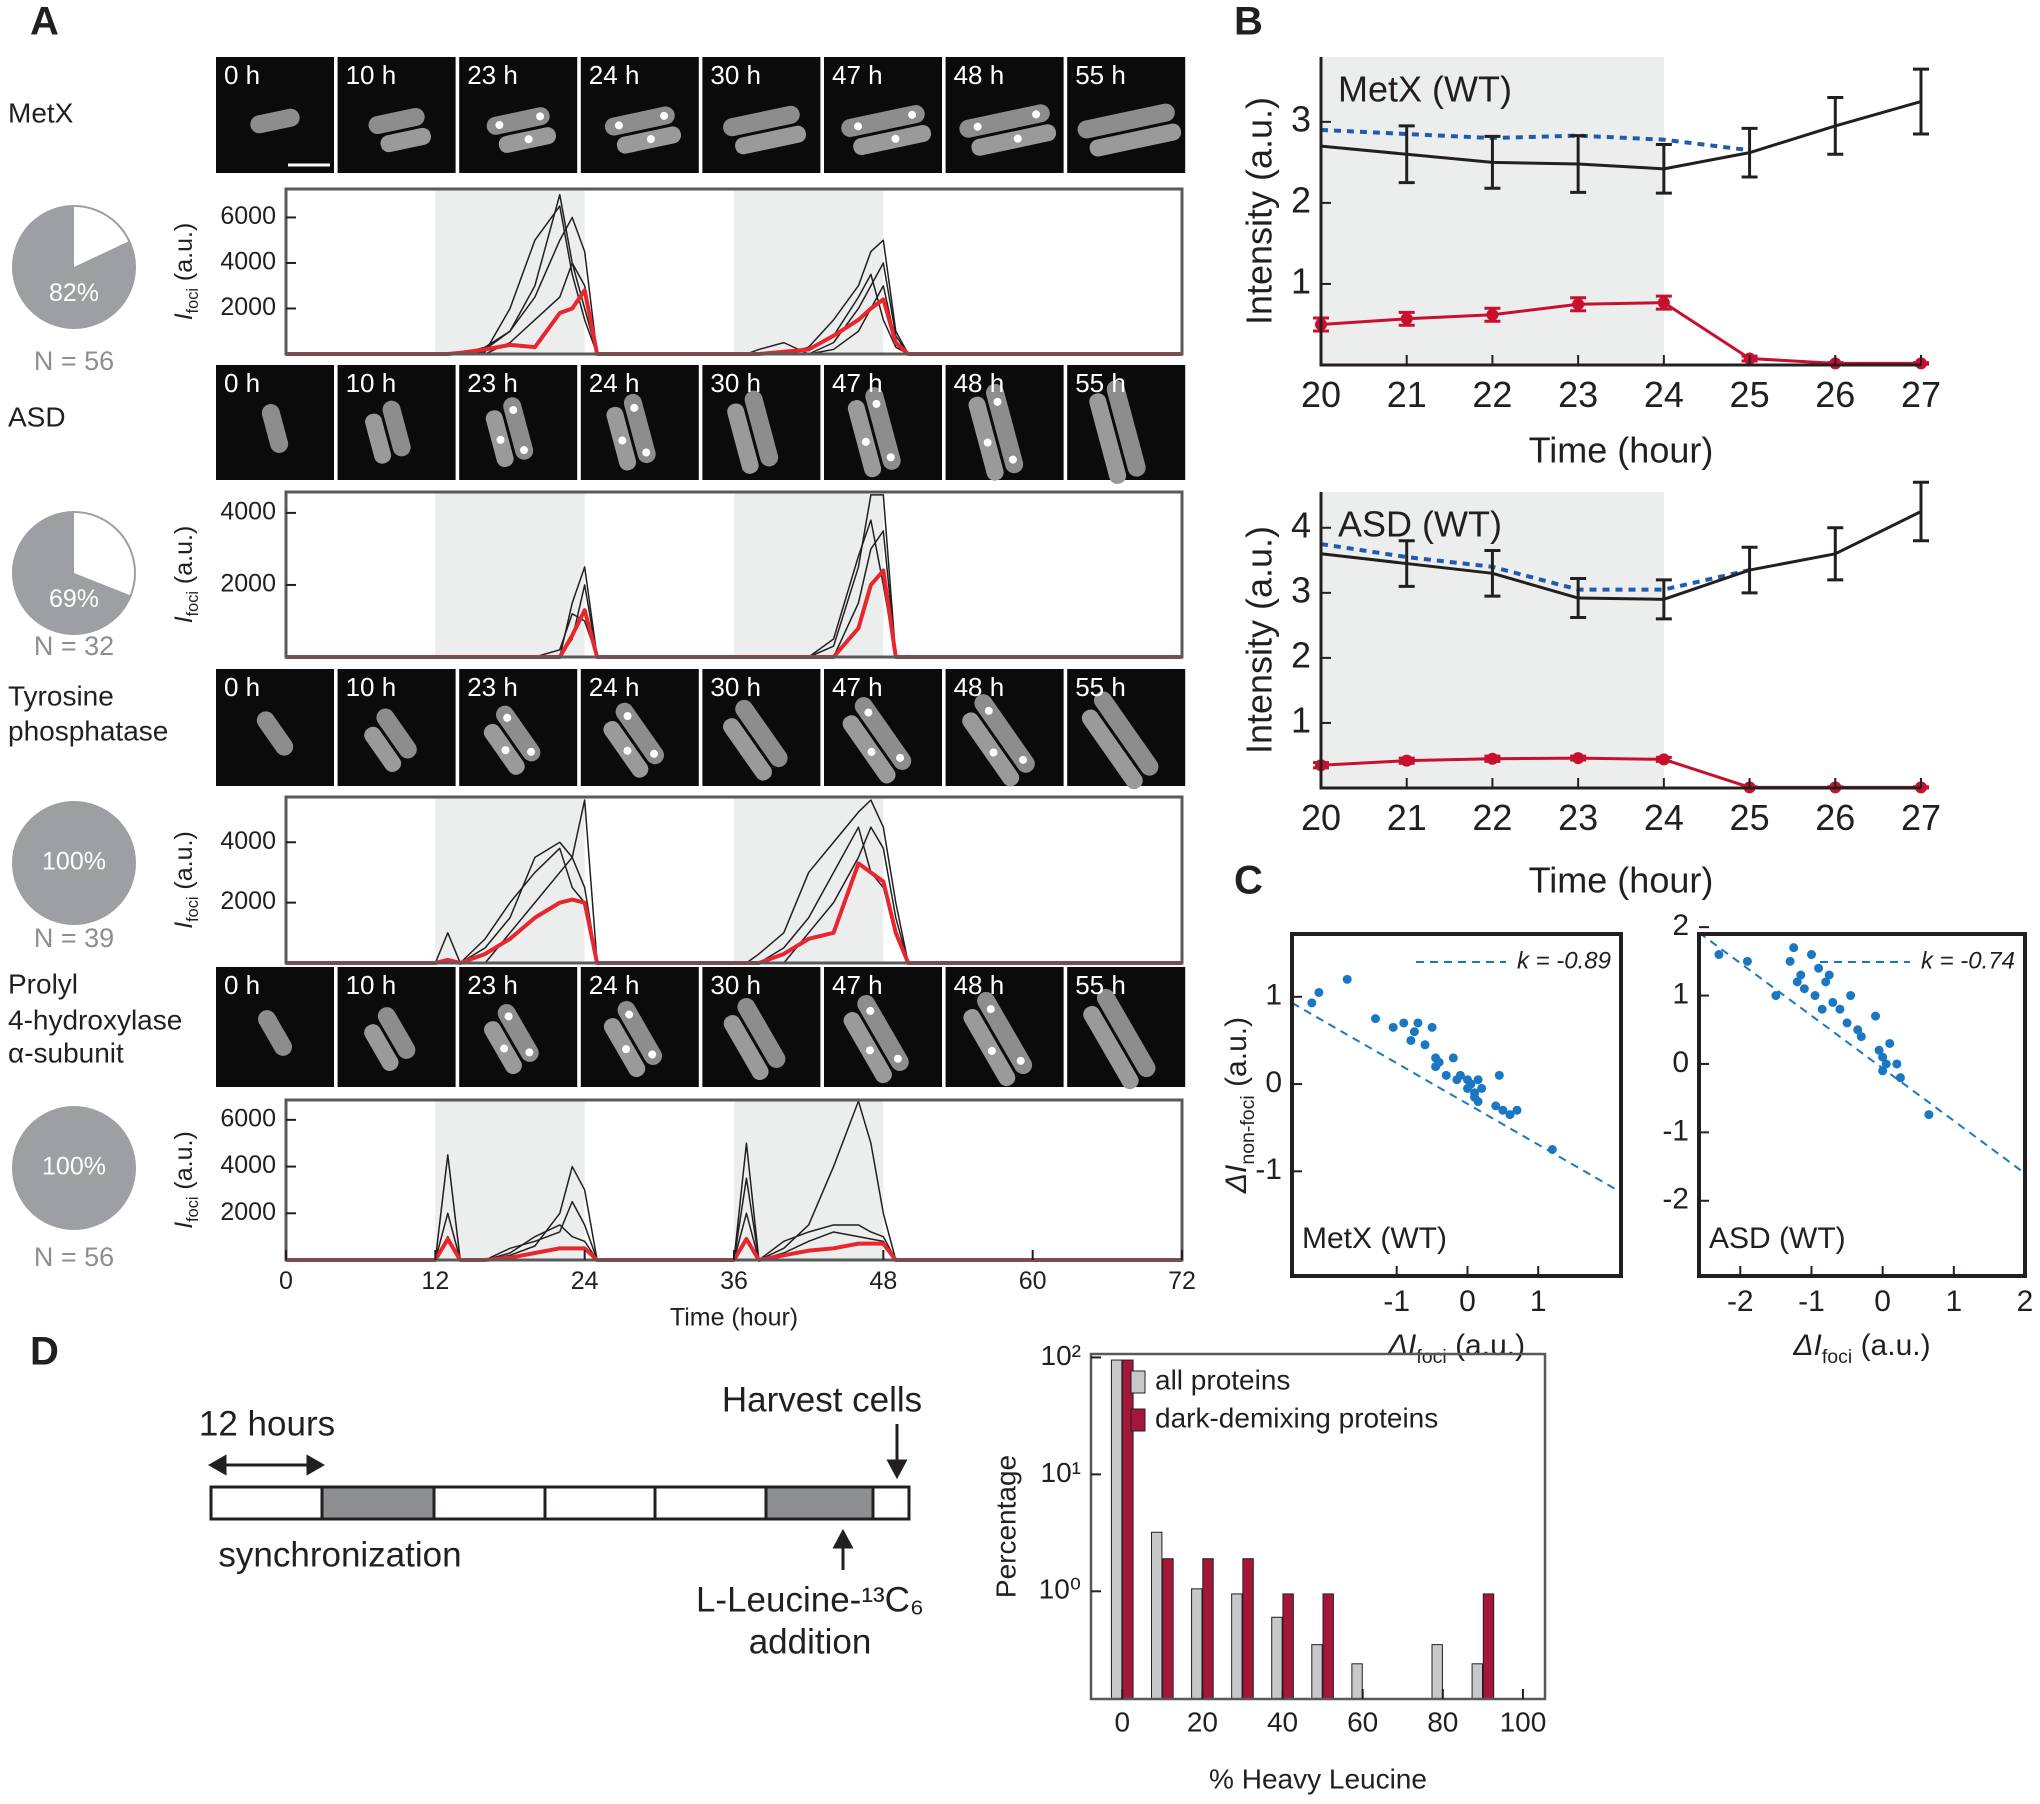 This screenshot has width=2040, height=1804. Describe the element at coordinates (44, 1352) in the screenshot. I see `panel-letter: D` at that location.